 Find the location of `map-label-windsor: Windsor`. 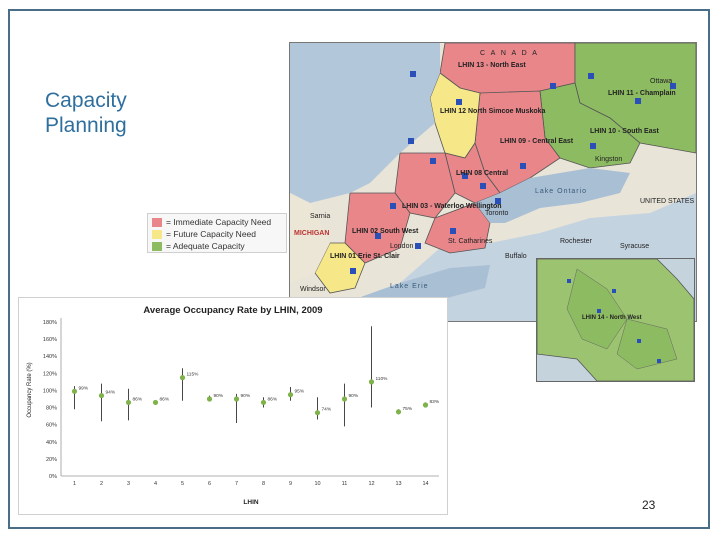

map-label-windsor: Windsor is located at coordinates (313, 289).